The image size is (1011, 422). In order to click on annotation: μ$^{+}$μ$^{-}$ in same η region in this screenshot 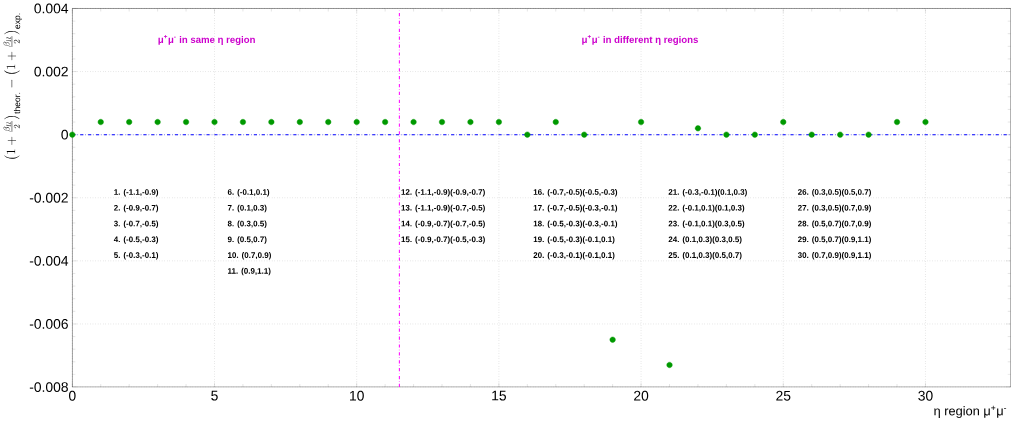, I will do `click(206, 40)`.